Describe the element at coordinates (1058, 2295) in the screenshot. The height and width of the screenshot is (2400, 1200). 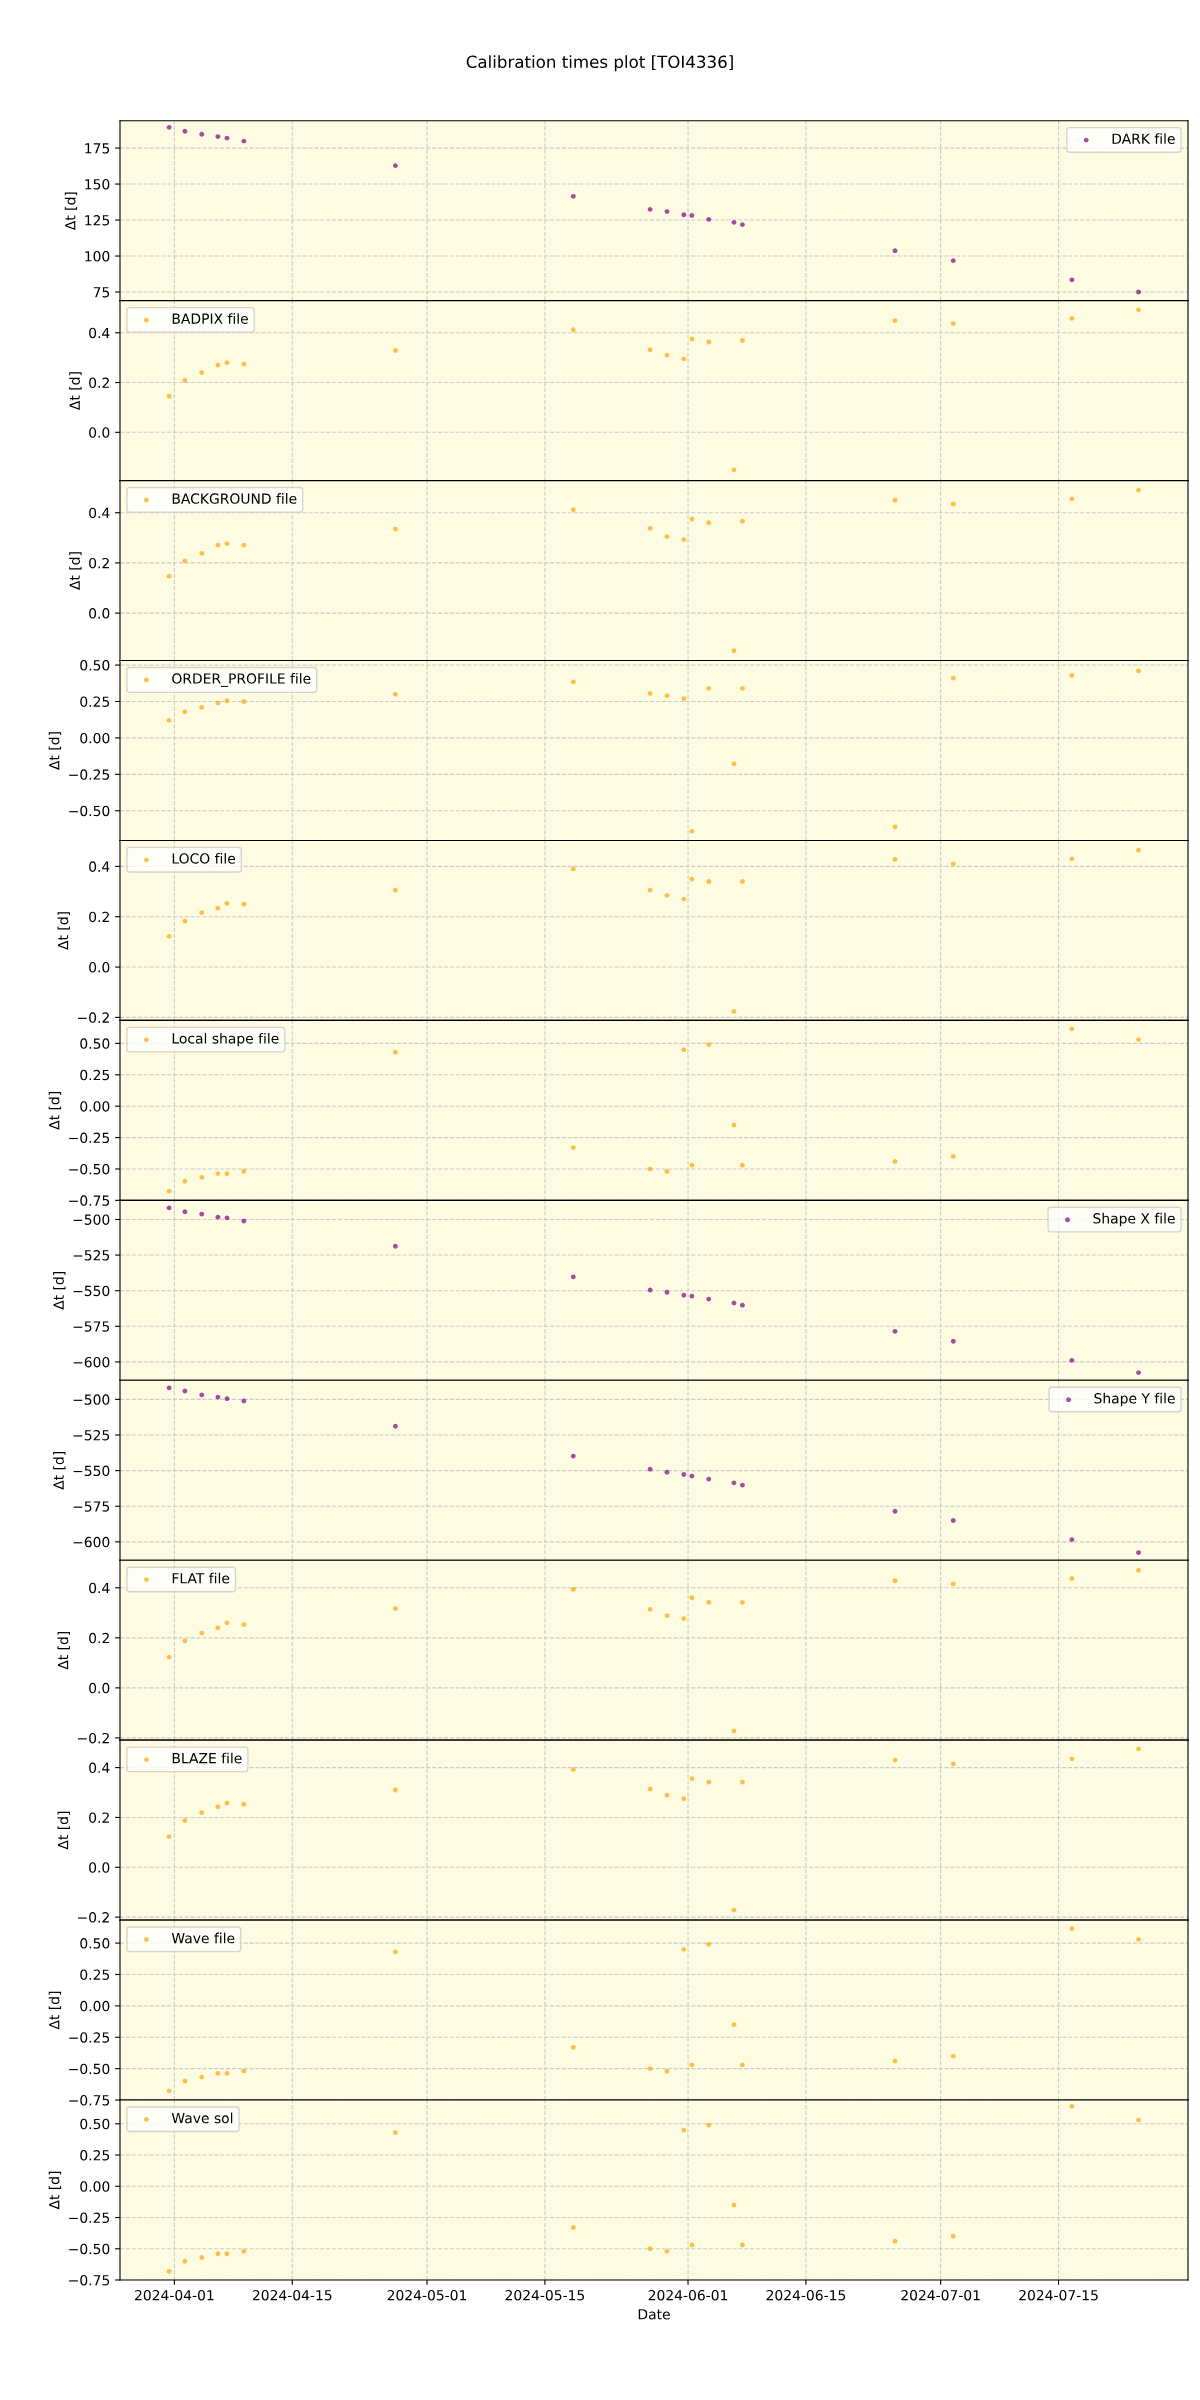
I see `x-tick-label: 2024-07-15` at that location.